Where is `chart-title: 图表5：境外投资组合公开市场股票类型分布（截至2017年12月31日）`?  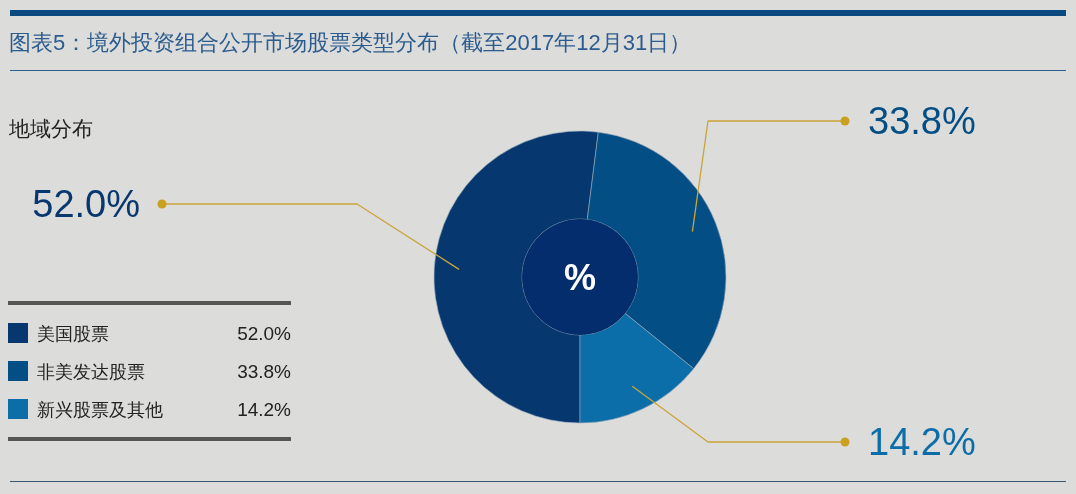
chart-title: 图表5：境外投资组合公开市场股票类型分布（截至2017年12月31日） is located at coordinates (350, 42).